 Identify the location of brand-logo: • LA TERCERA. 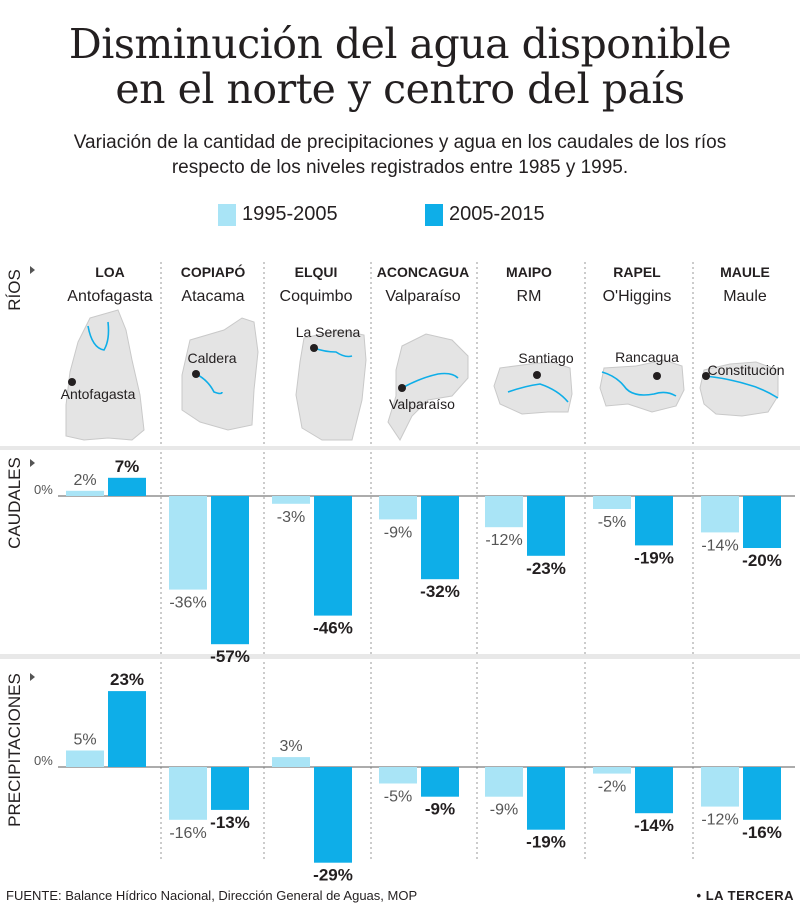
(745, 895).